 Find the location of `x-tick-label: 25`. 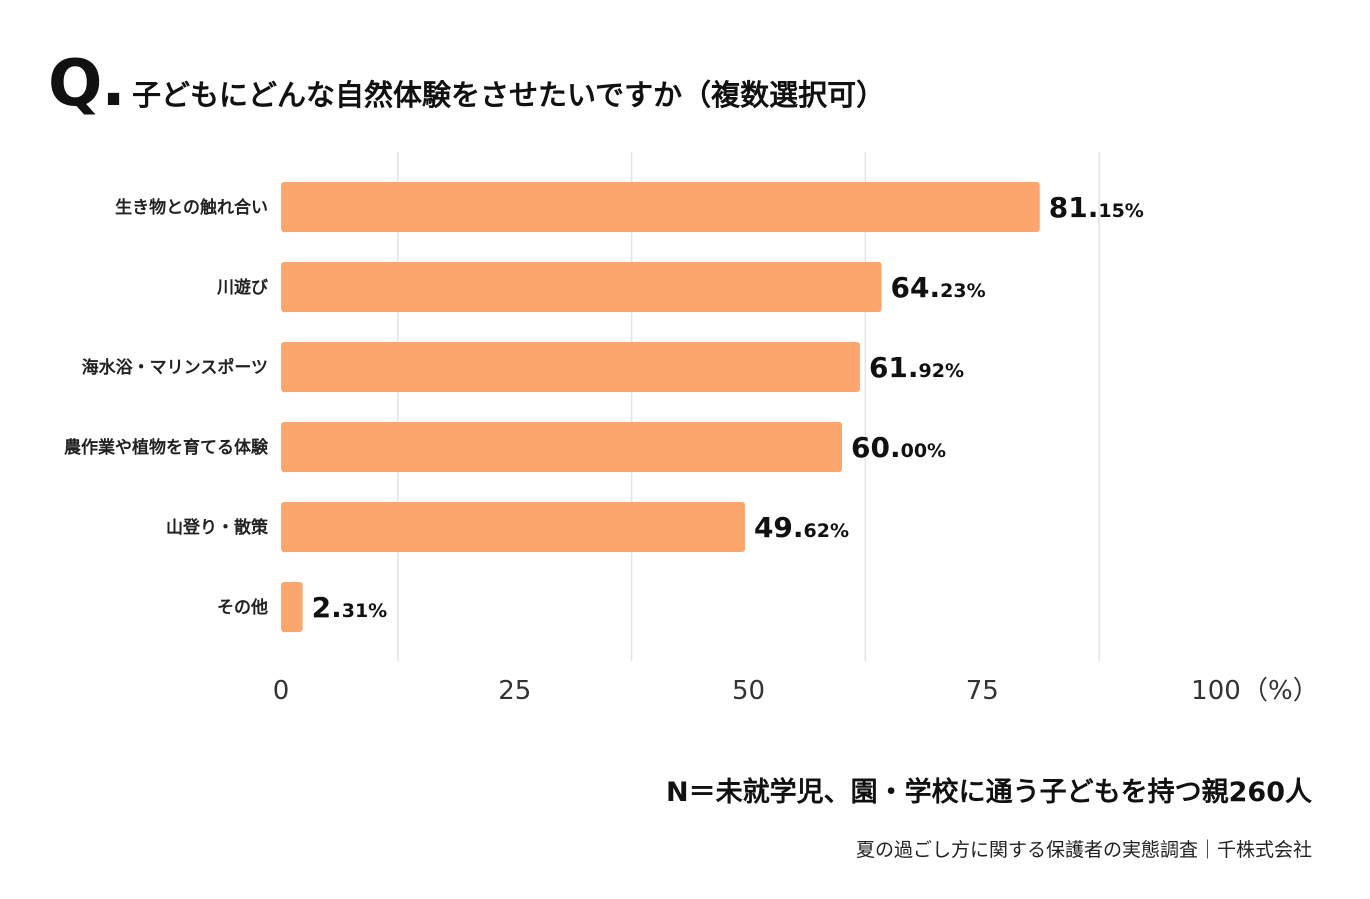

x-tick-label: 25 is located at coordinates (514, 691).